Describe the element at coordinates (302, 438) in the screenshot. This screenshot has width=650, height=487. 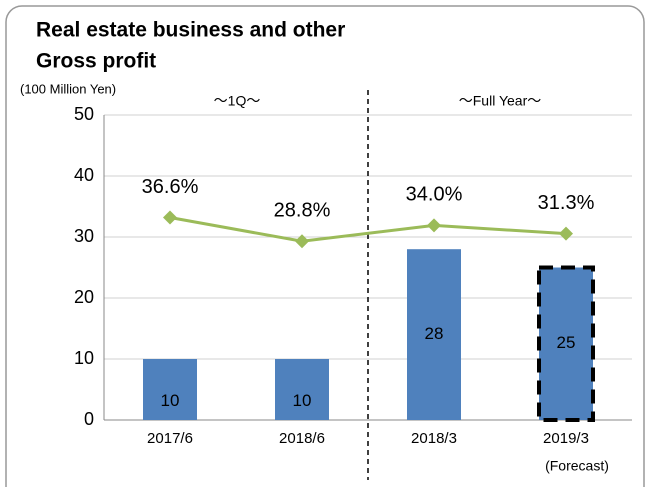
I see `x-tick-label: 2018/6` at that location.